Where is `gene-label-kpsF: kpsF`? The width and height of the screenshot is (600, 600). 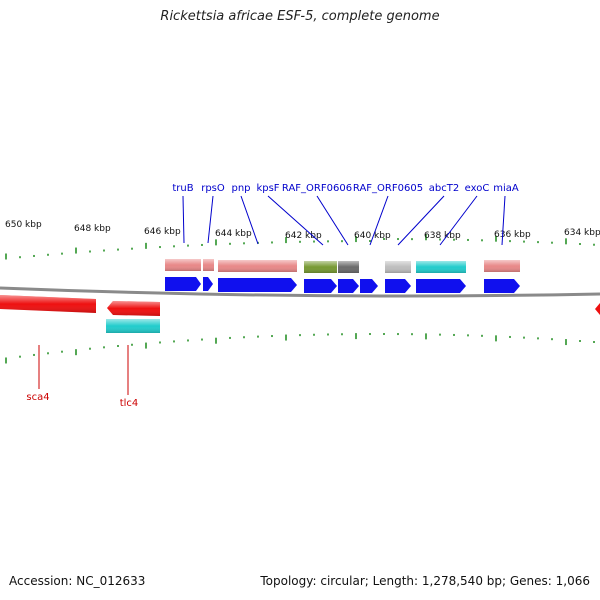 gene-label-kpsF: kpsF is located at coordinates (267, 188).